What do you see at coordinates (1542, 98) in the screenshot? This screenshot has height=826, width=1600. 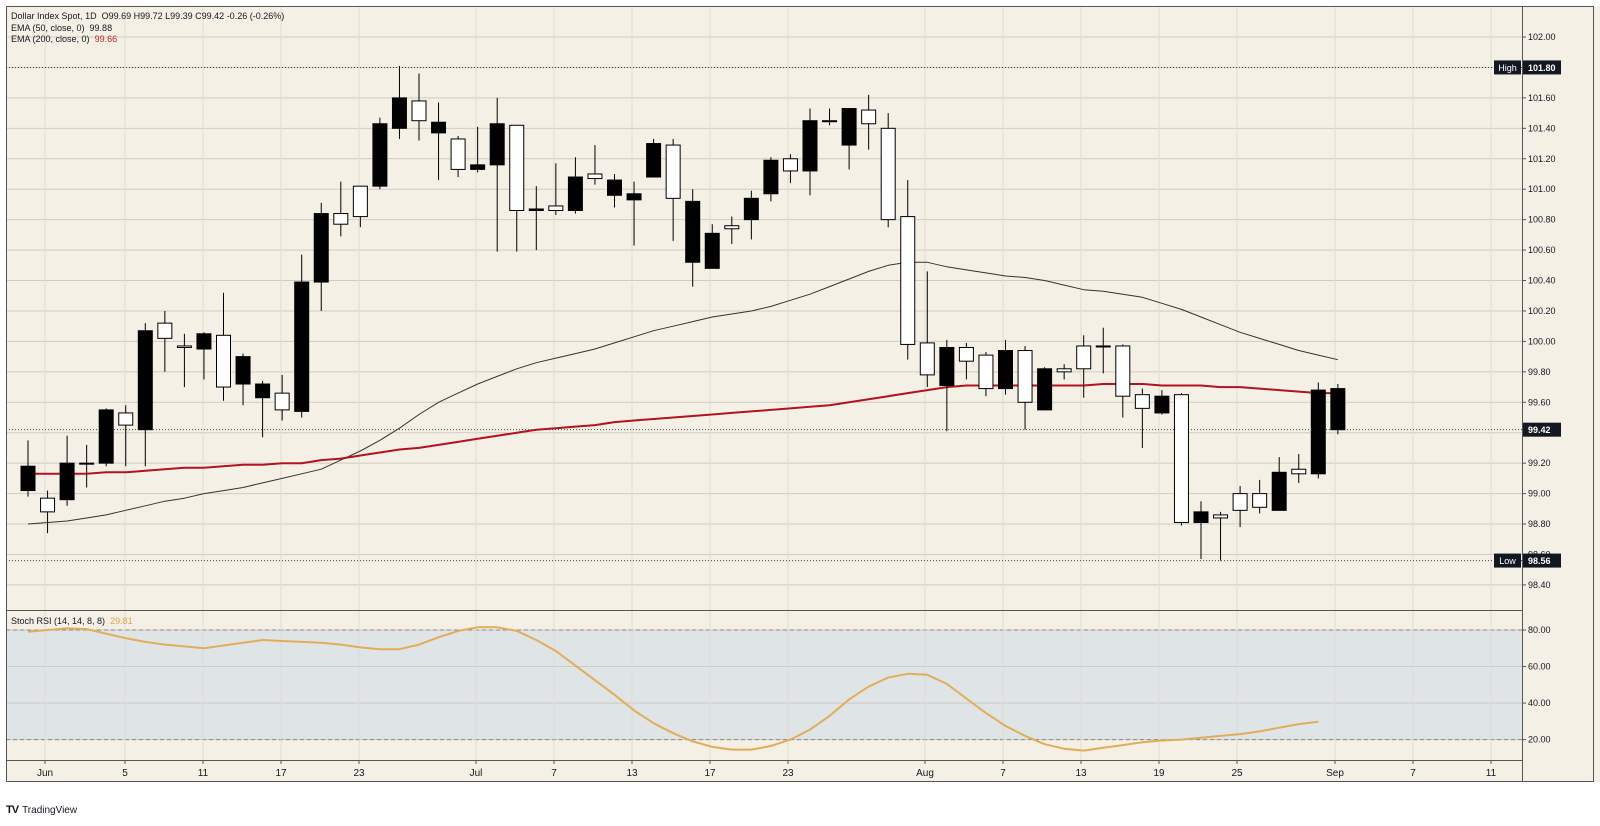 I see `price-tick-label: 101.60` at bounding box center [1542, 98].